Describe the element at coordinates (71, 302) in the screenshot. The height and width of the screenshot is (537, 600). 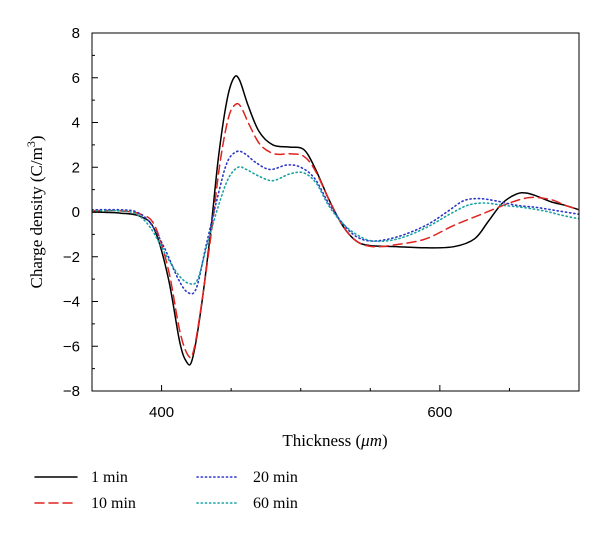
I see `y-tick-label: −4` at that location.